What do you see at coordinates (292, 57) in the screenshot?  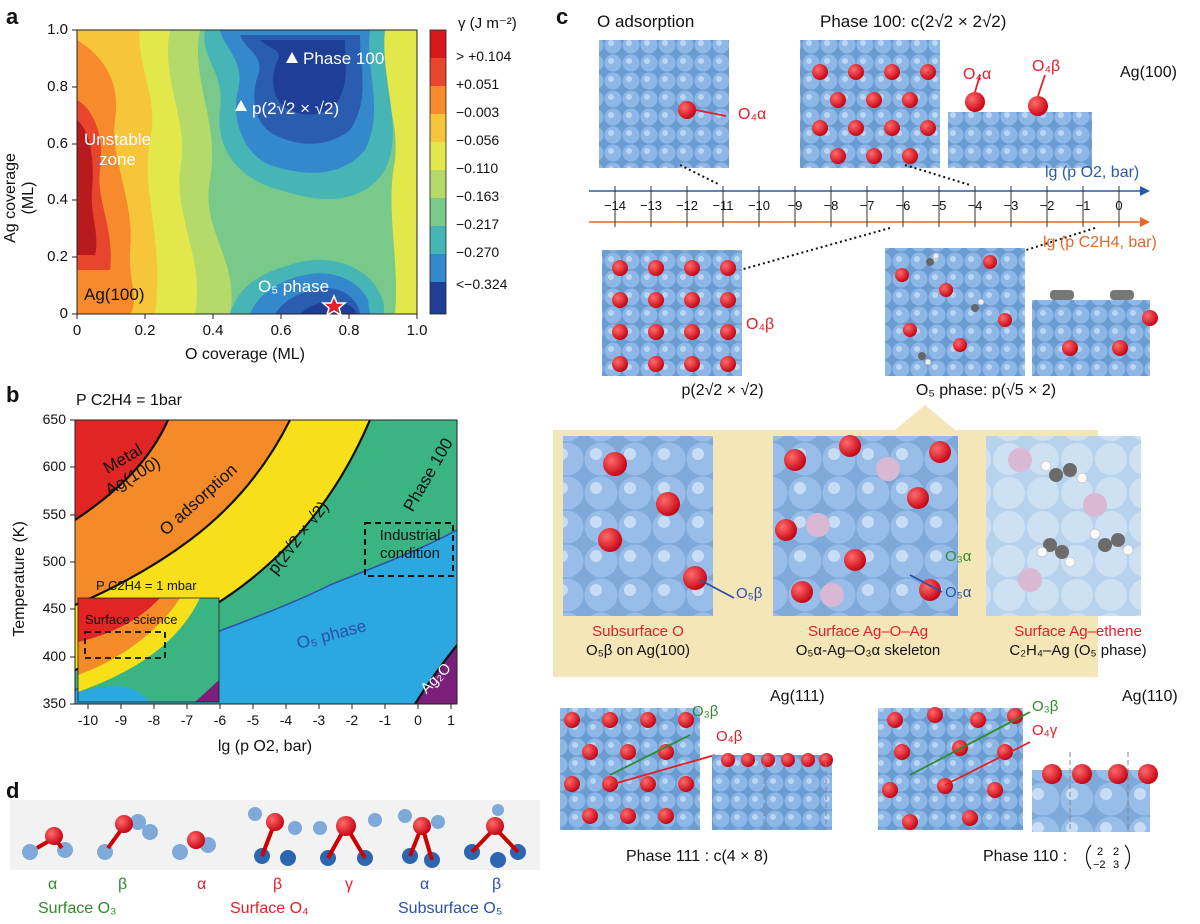 I see `phase100-marker` at bounding box center [292, 57].